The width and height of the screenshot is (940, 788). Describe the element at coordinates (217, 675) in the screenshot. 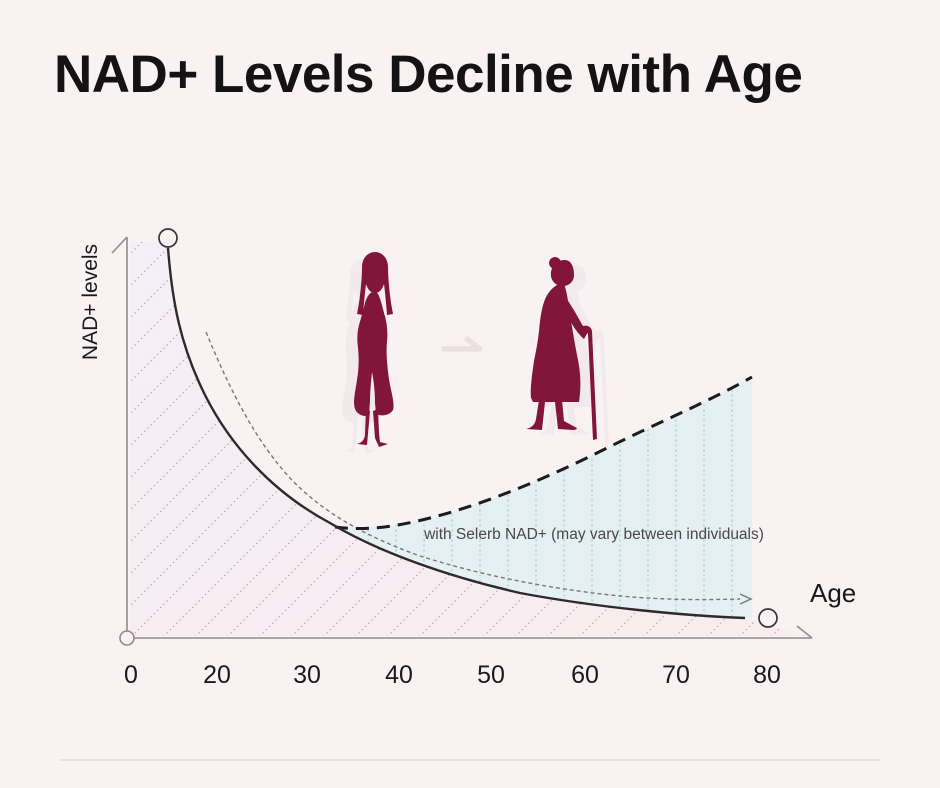

I see `x-tick-20: 20` at that location.